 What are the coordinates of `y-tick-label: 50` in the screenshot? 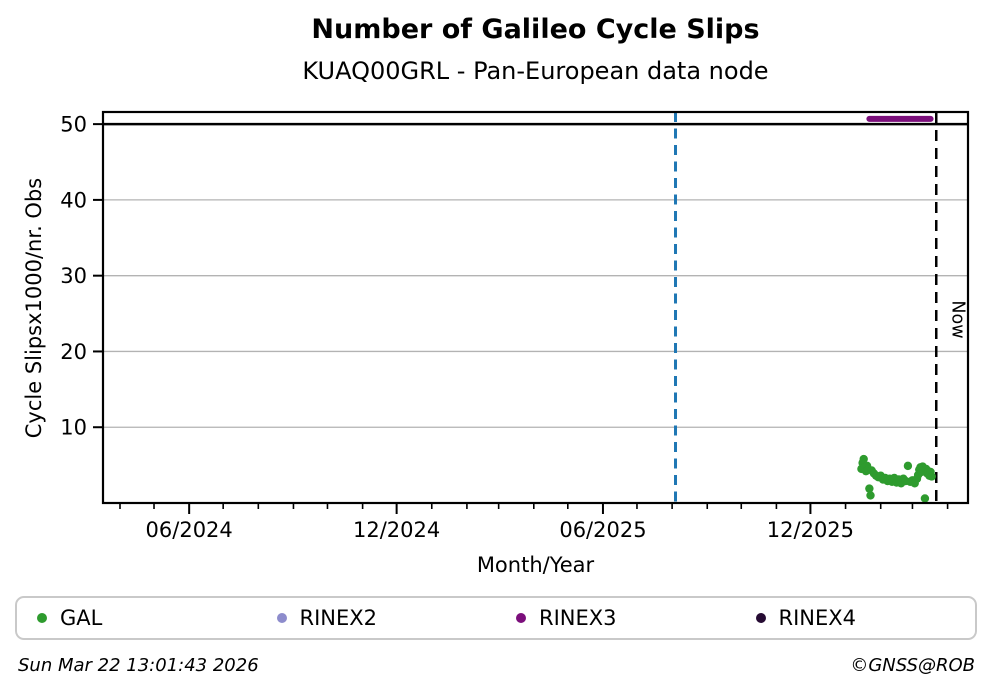 It's located at (73, 125).